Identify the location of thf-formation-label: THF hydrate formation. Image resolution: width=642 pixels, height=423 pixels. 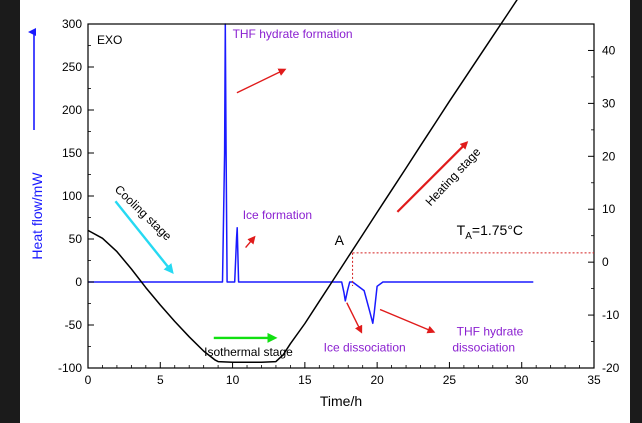
(293, 34).